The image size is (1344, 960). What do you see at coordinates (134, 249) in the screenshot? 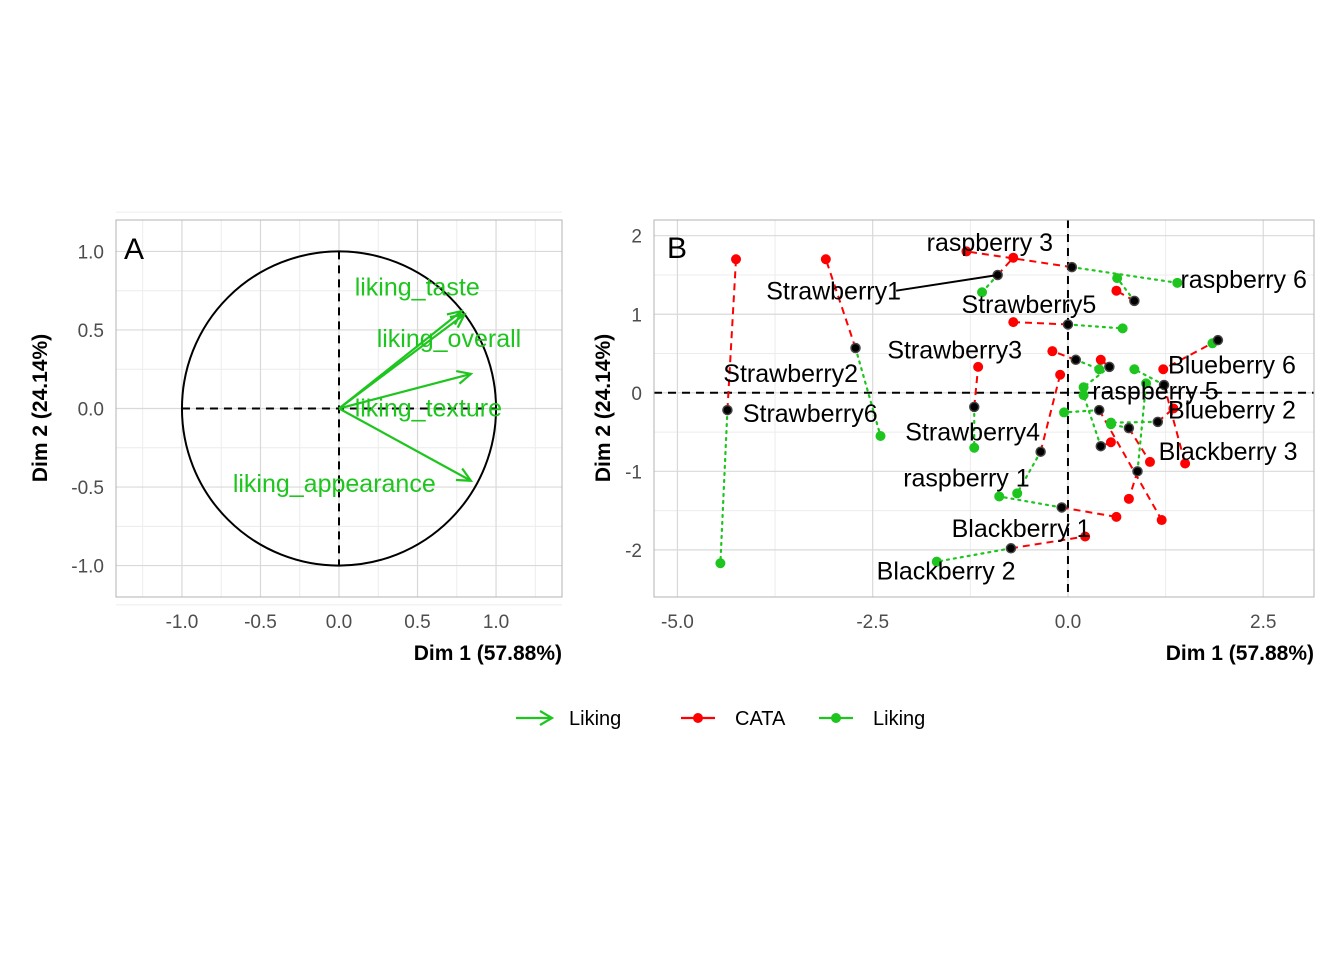
I see `panel-a-tag: A` at bounding box center [134, 249].